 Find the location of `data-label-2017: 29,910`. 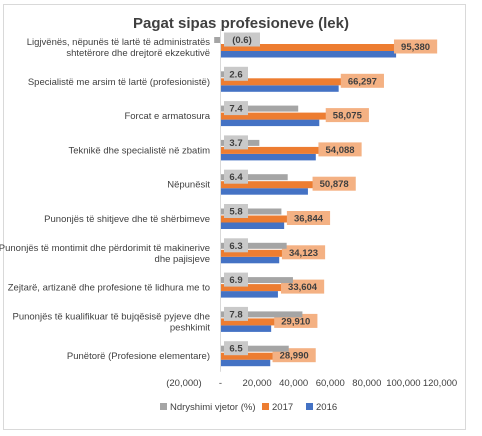

data-label-2017: 29,910 is located at coordinates (295, 321).